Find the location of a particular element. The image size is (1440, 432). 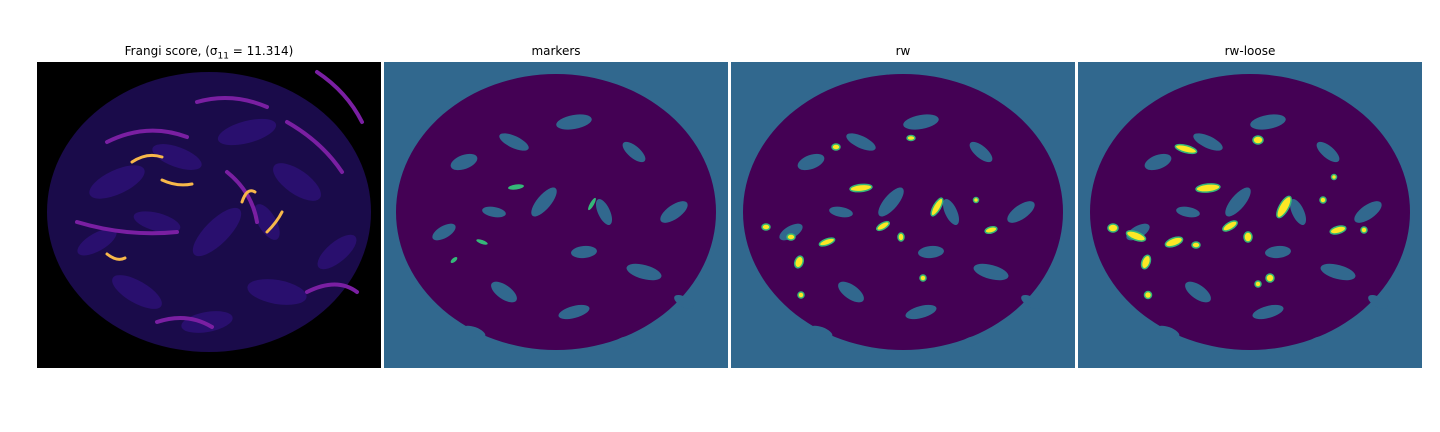

panel-title-frangi: Frangi score, (σ11 = 11.314) is located at coordinates (209, 52).